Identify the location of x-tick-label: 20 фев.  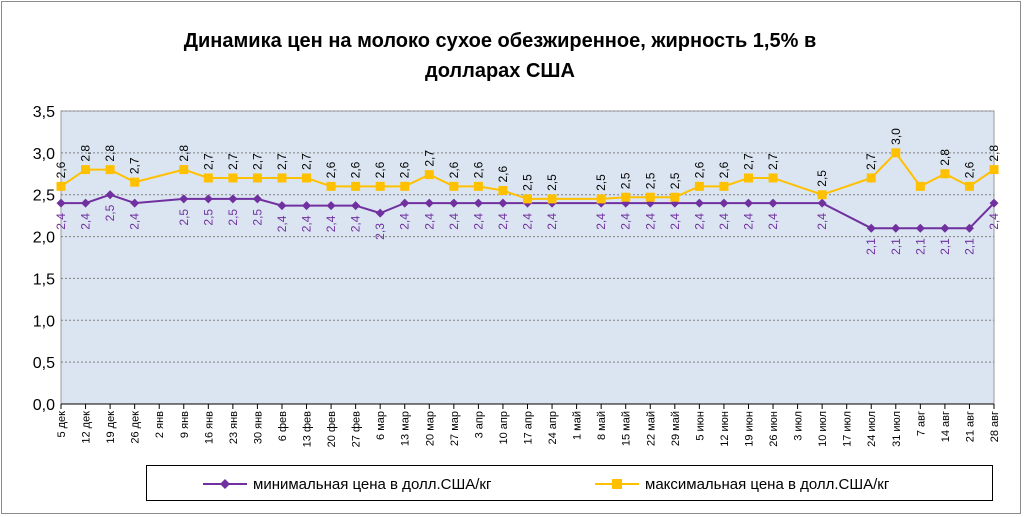
(332, 429).